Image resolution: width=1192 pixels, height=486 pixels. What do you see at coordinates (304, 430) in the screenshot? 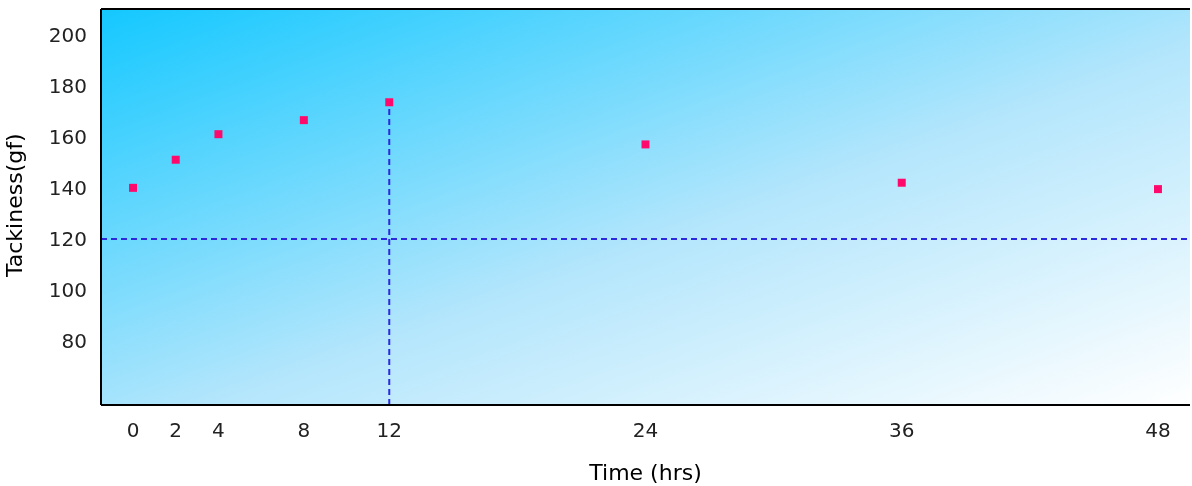
I see `x-tick-label: 8` at bounding box center [304, 430].